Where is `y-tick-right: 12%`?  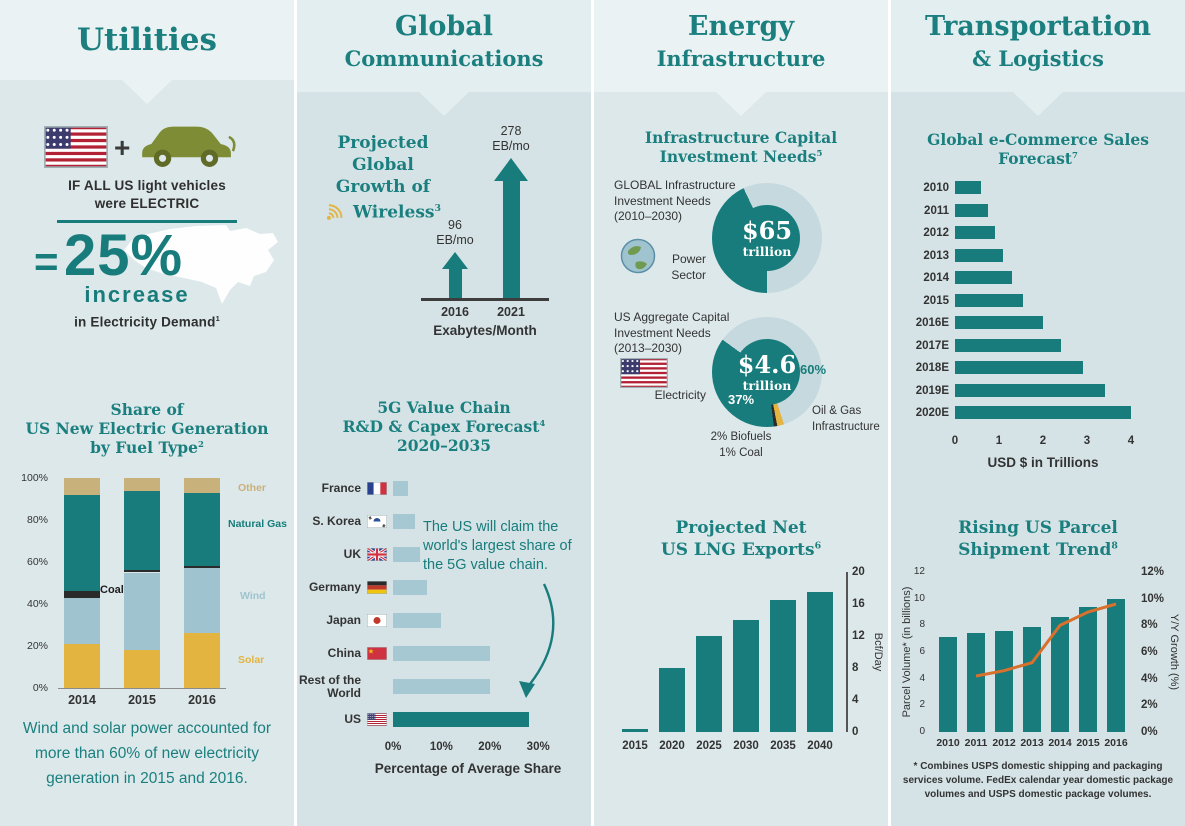
y-tick-right: 12% is located at coordinates (1153, 572).